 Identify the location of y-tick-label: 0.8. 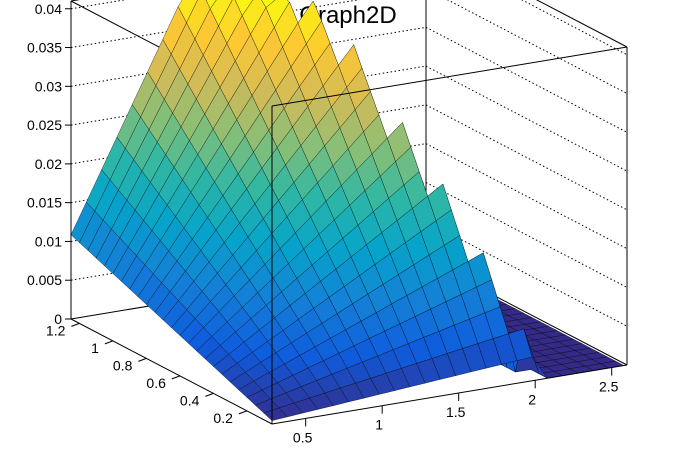
(123, 365).